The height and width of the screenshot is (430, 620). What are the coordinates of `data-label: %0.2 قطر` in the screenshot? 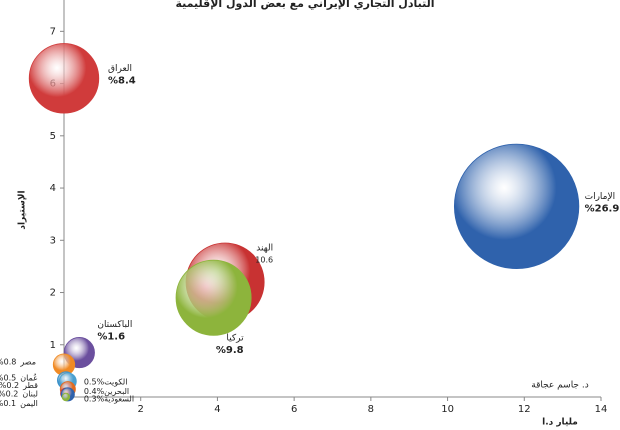 It's located at (19, 385).